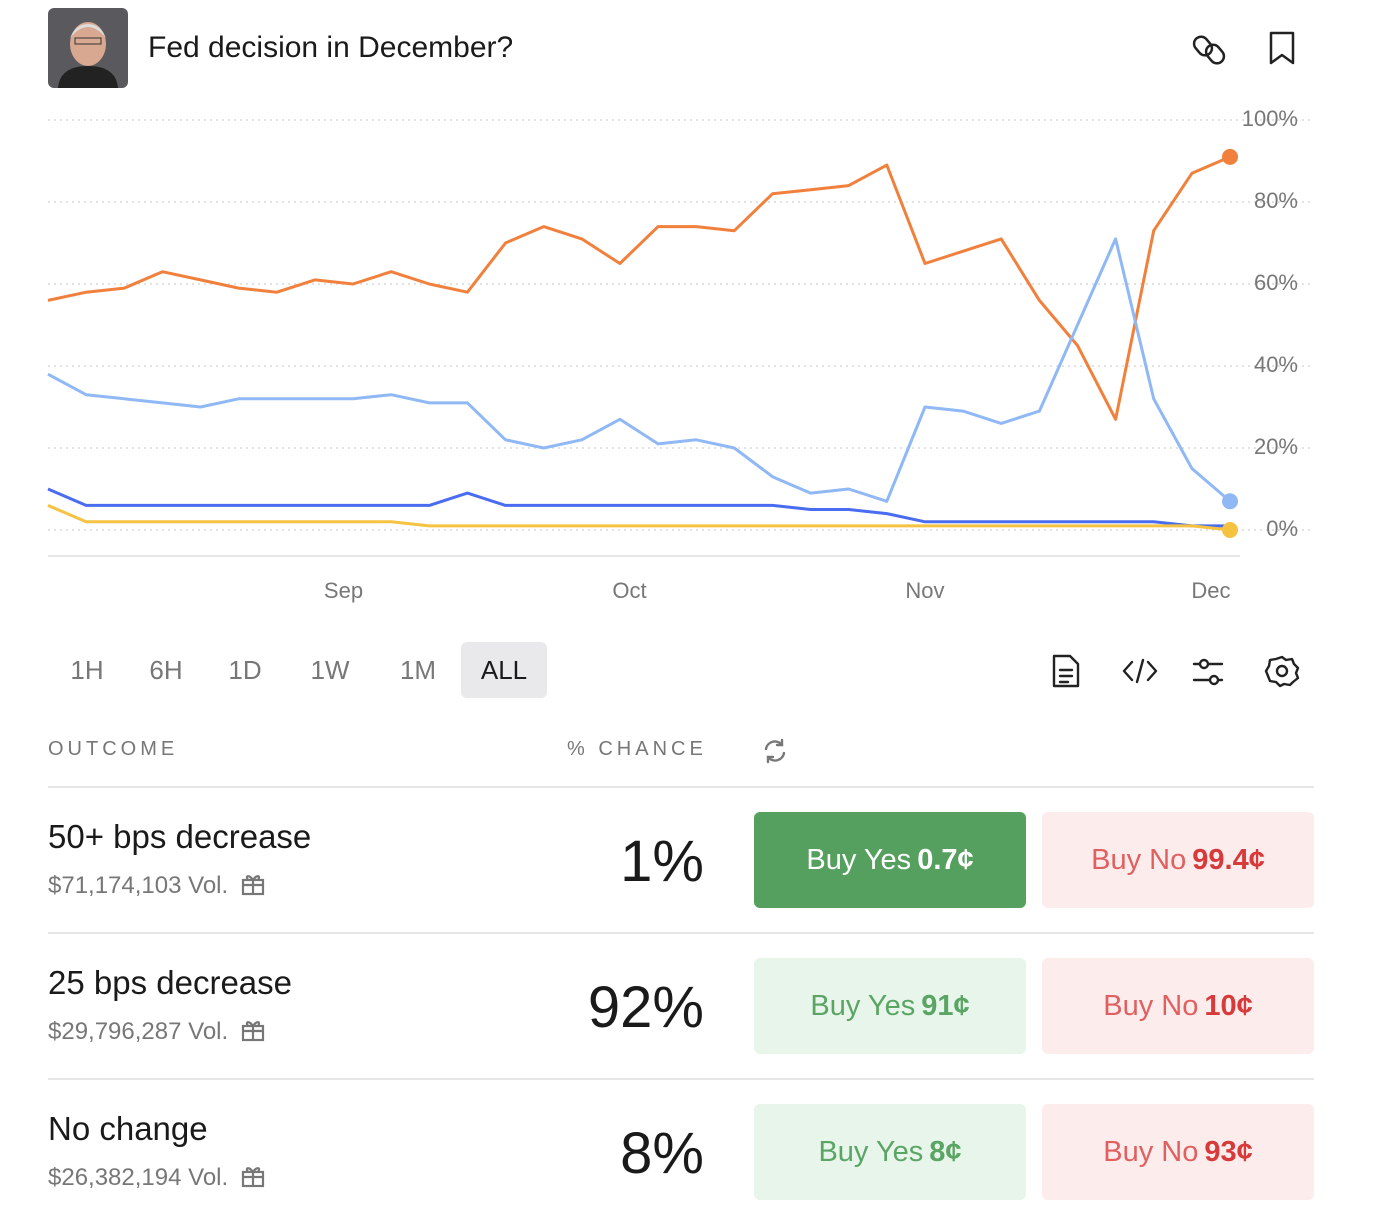 Image resolution: width=1376 pixels, height=1226 pixels. I want to click on refresh-icon, so click(775, 751).